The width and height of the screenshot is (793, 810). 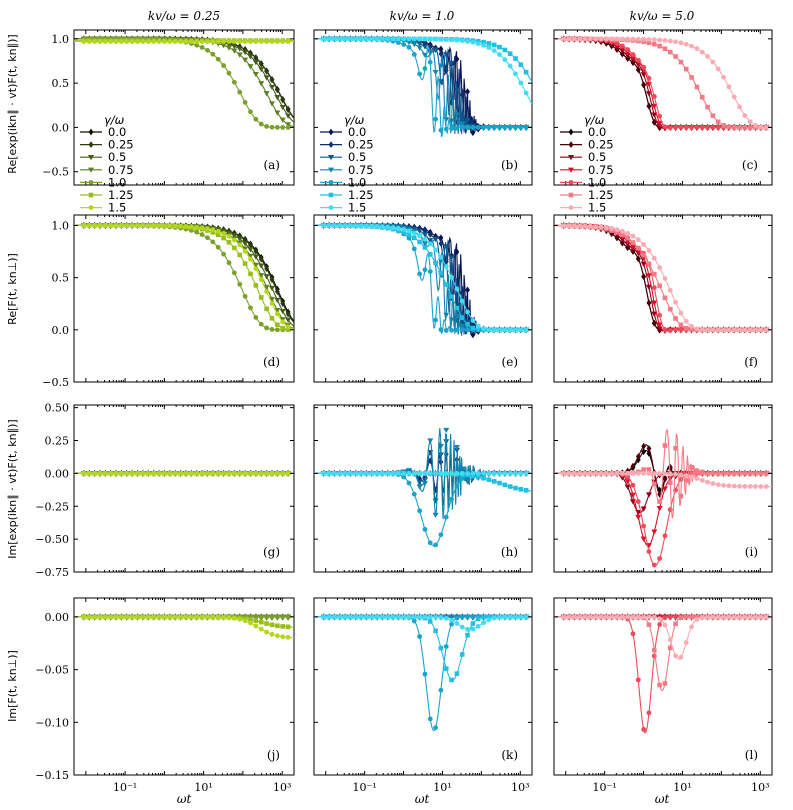 What do you see at coordinates (520, 787) in the screenshot?
I see `x-tick-label: 10³` at bounding box center [520, 787].